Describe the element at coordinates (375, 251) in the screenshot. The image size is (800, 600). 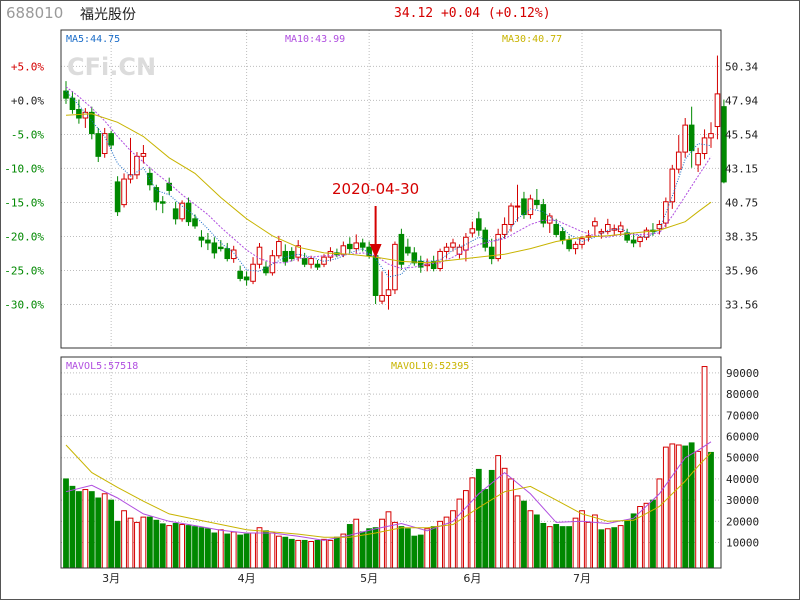
I see `annotation-arrow-head` at that location.